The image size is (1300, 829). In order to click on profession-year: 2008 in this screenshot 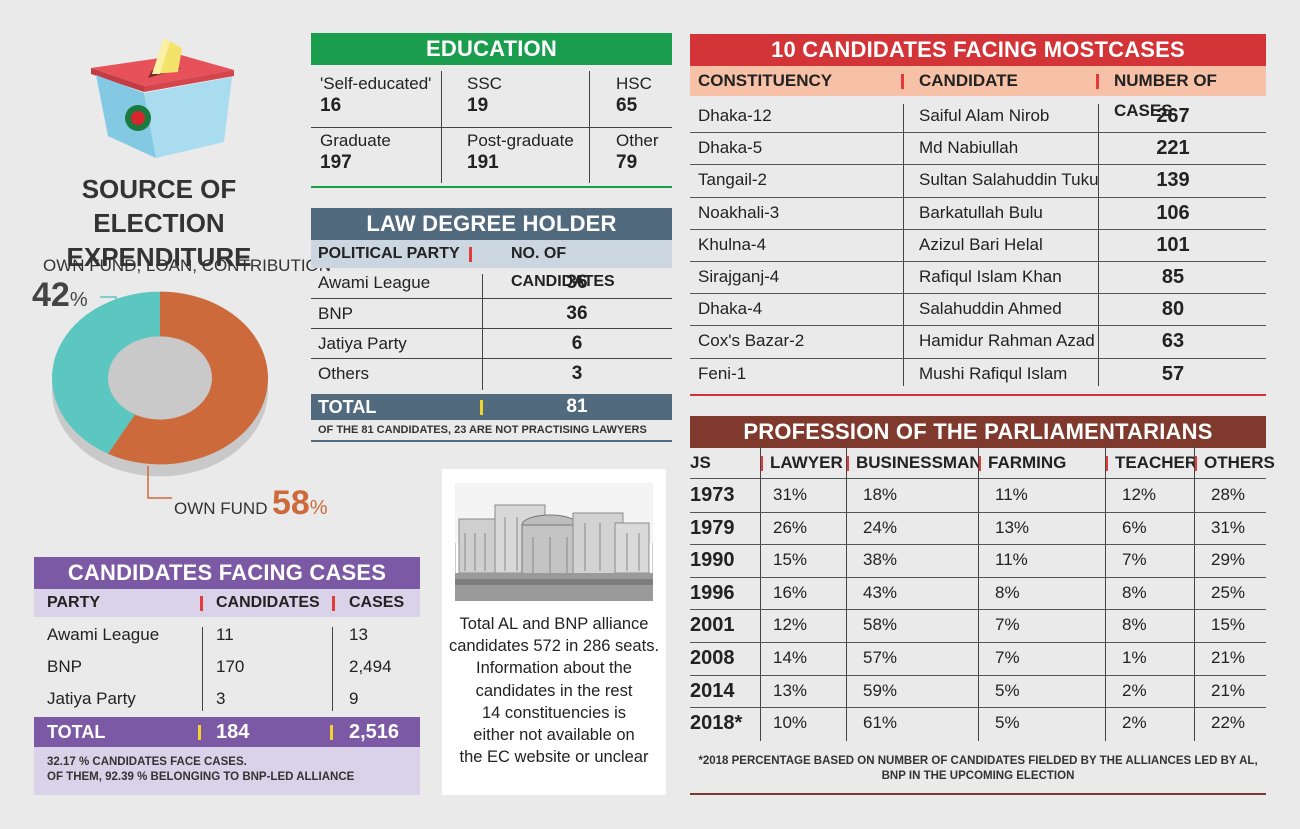, I will do `click(712, 658)`.